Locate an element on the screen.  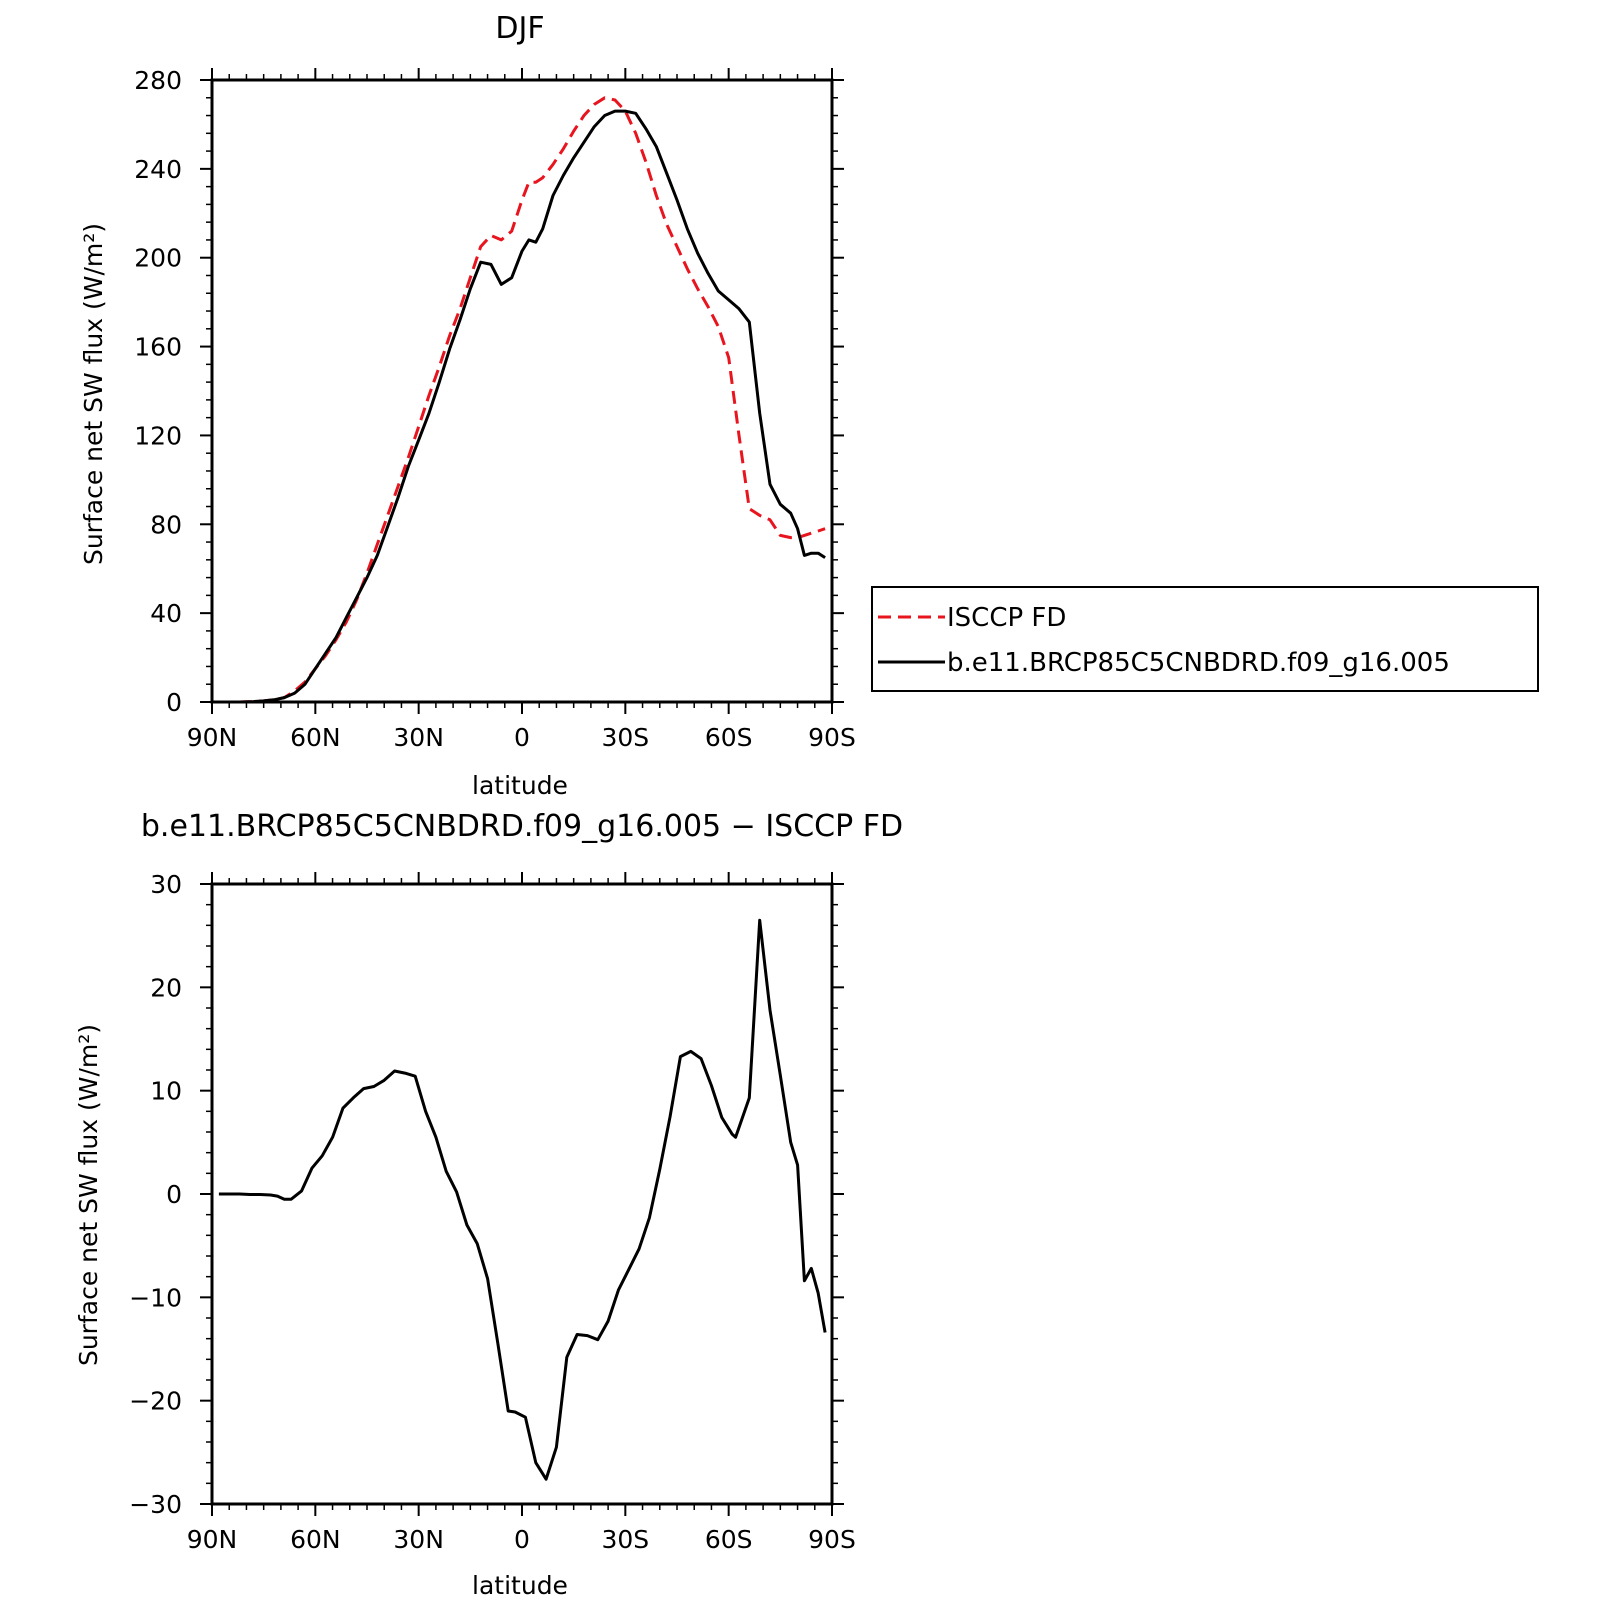
top-plot-ytick-label: 120 is located at coordinates (158, 435).